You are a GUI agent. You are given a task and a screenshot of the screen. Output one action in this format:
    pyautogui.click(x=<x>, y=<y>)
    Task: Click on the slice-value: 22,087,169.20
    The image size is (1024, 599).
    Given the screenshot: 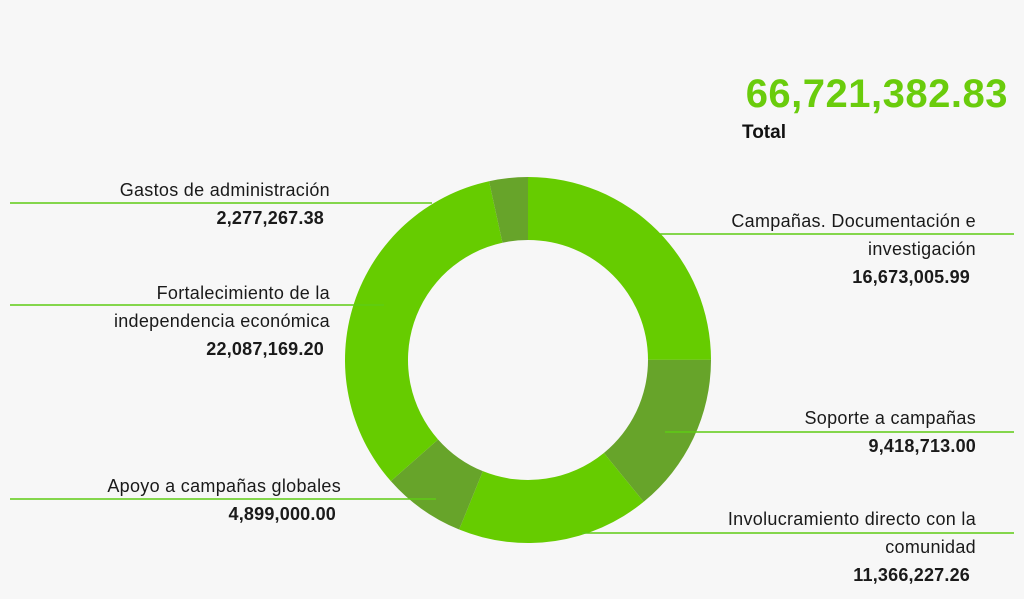 What is the action you would take?
    pyautogui.click(x=265, y=349)
    